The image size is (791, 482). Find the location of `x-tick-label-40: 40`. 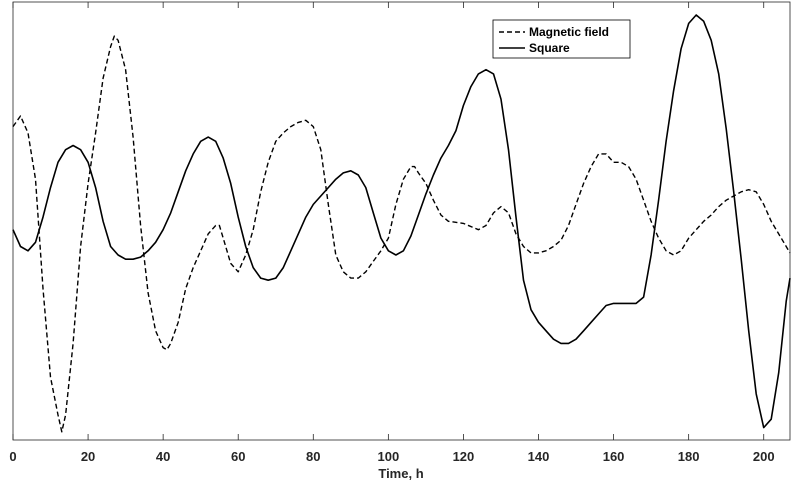

x-tick-label-40: 40 is located at coordinates (163, 456).